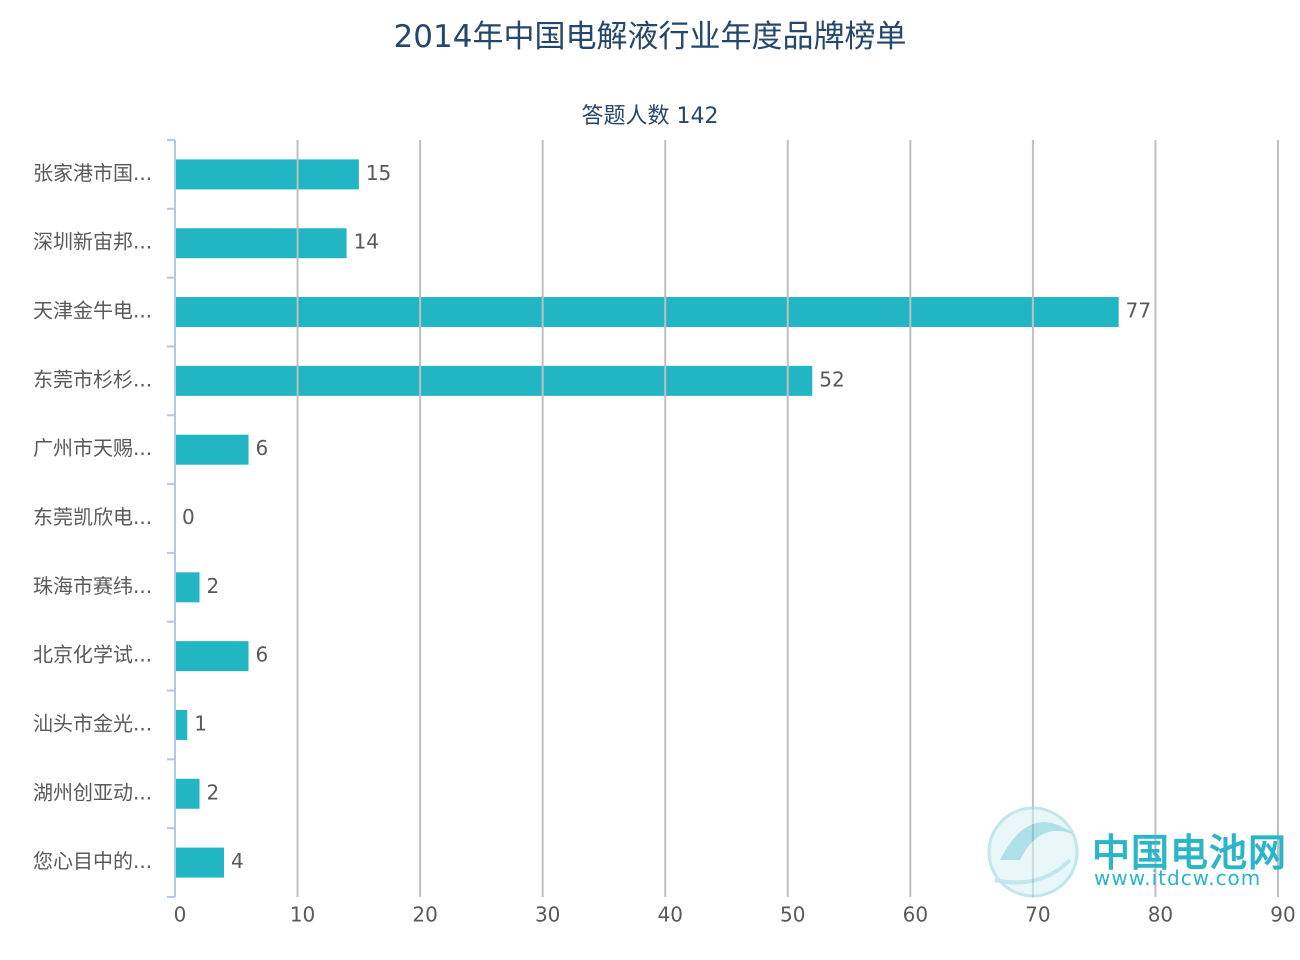 This screenshot has width=1300, height=960. I want to click on x-tick-label: 90, so click(1282, 915).